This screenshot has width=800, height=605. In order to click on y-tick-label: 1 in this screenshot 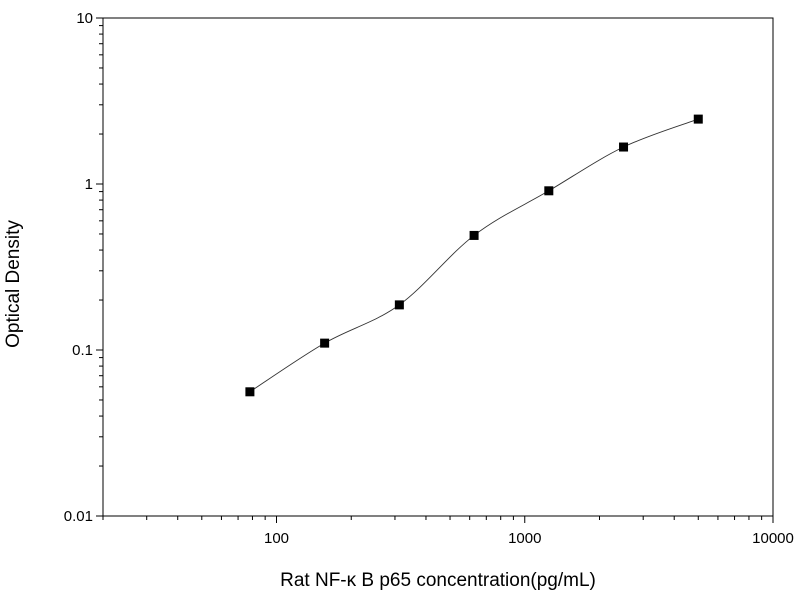, I will do `click(89, 184)`.